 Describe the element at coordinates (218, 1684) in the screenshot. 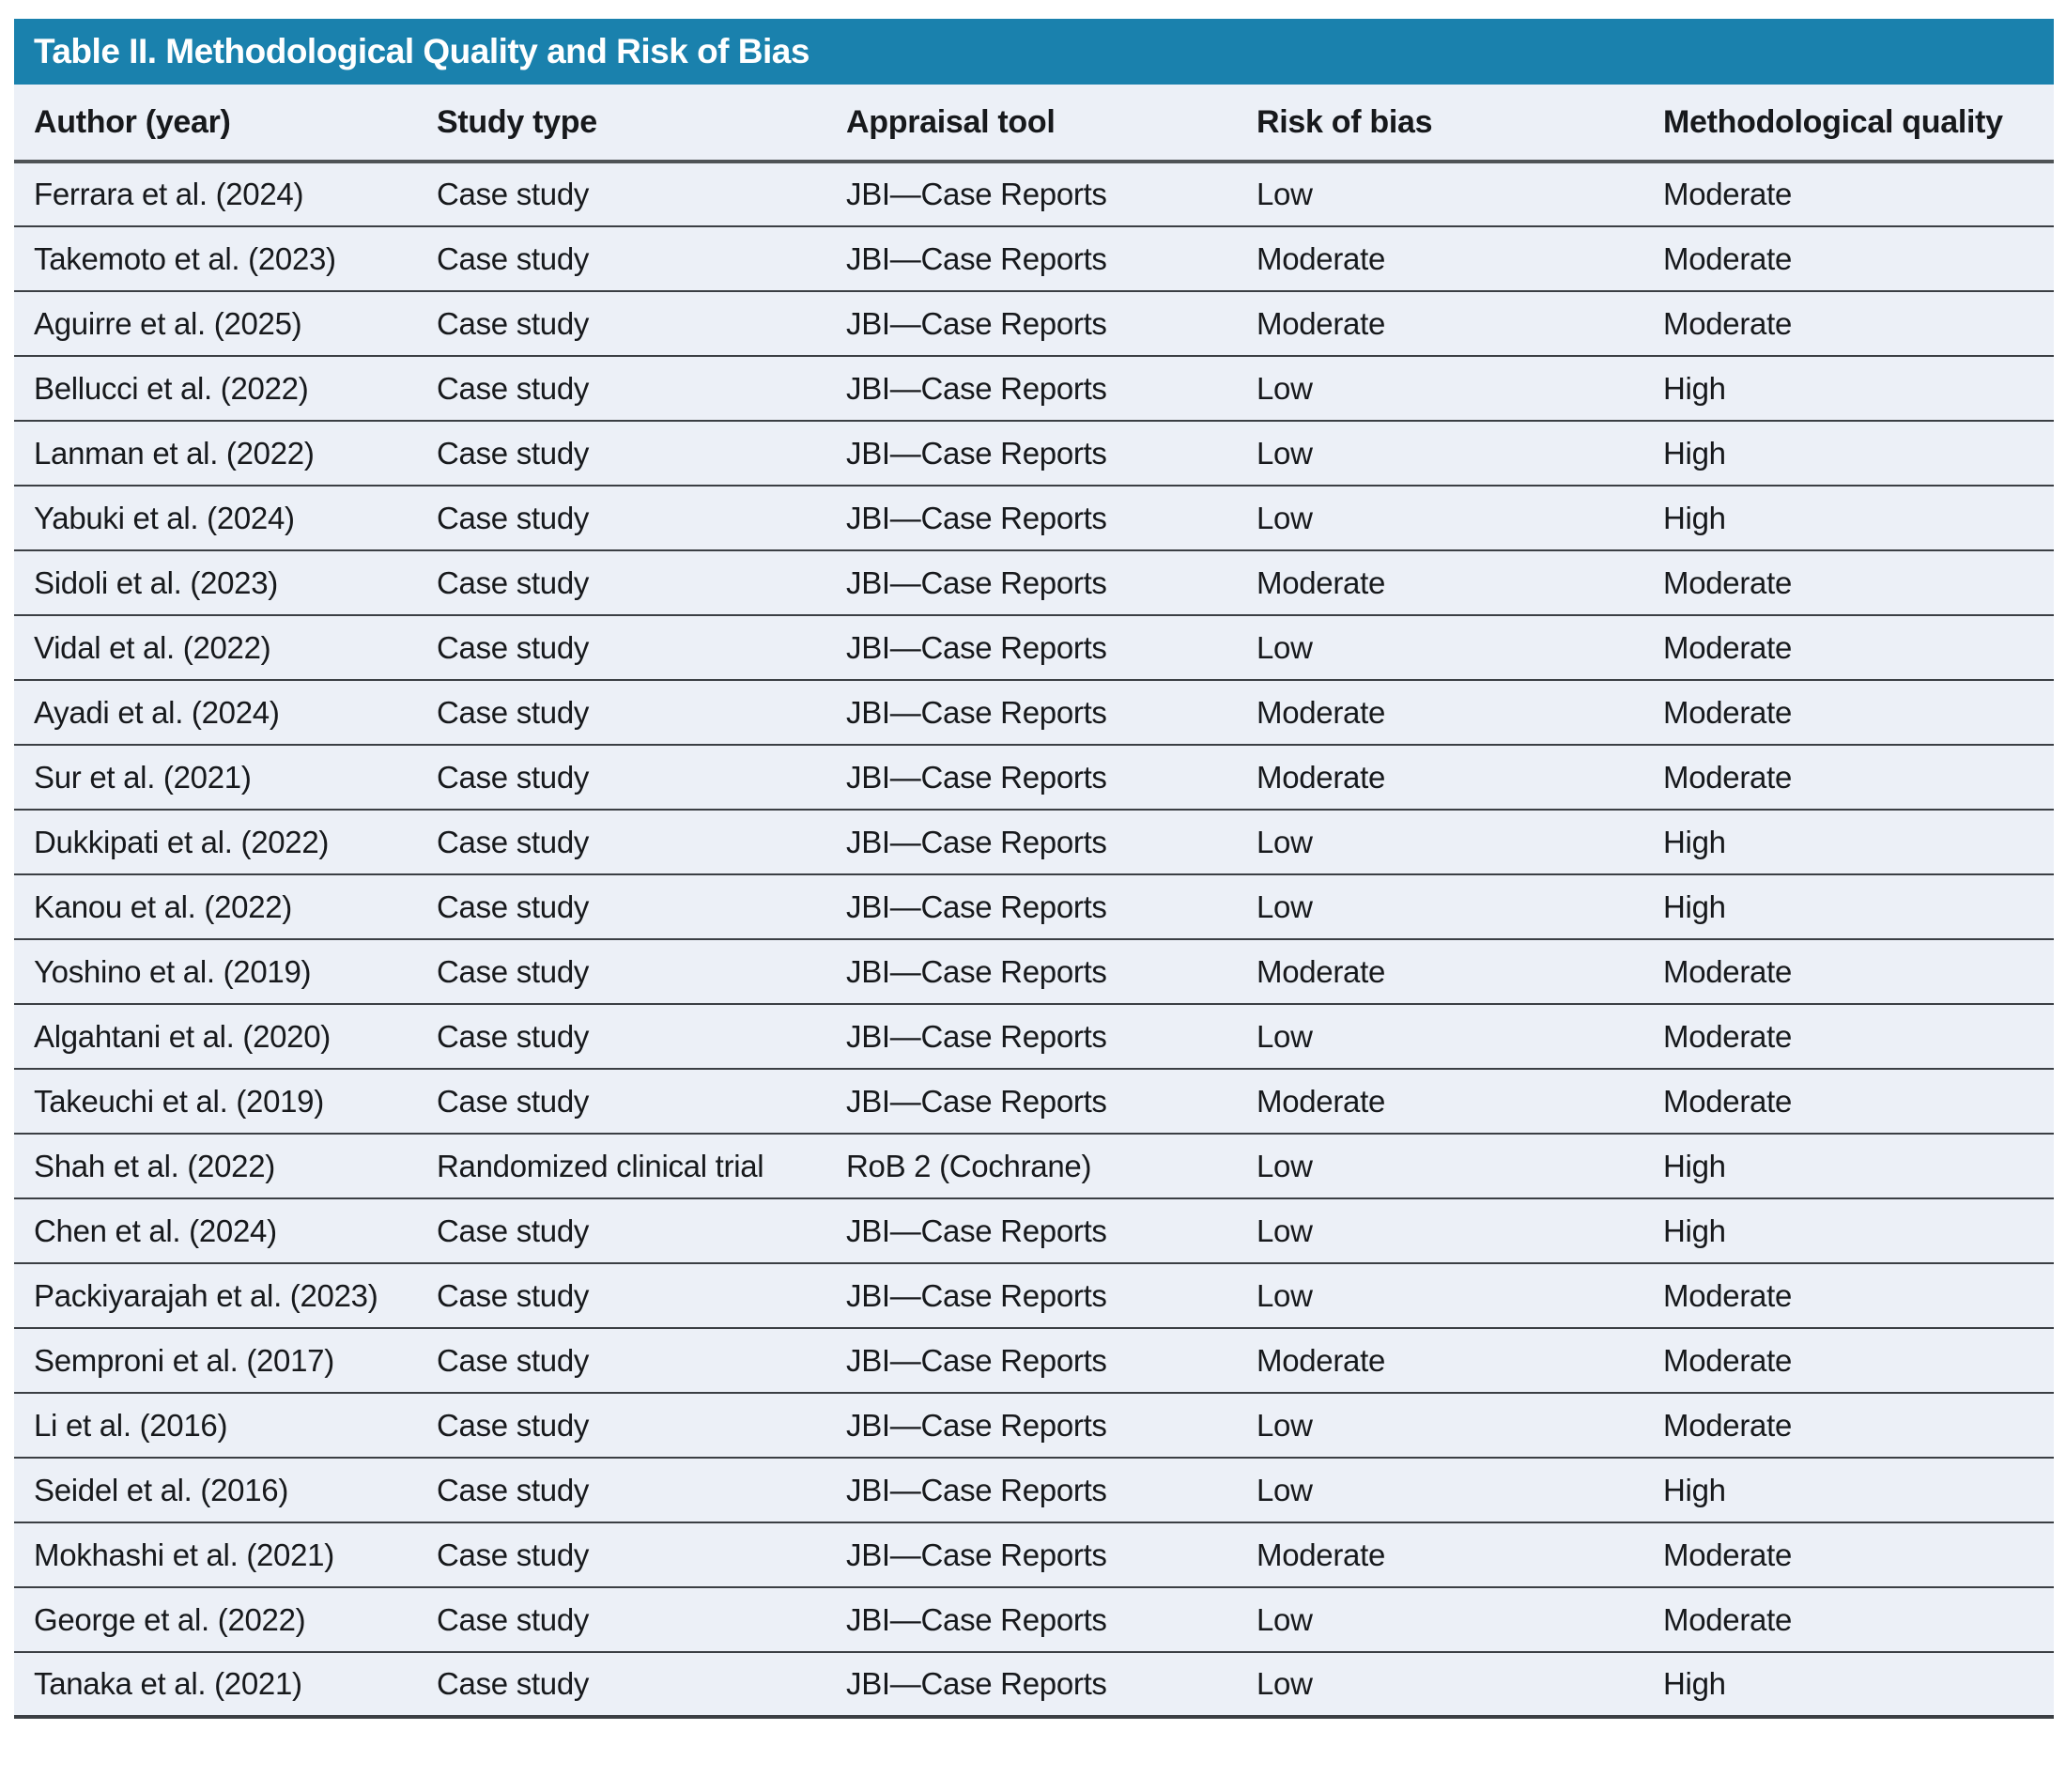

I see `cell-author: Tanaka et al. (2021)` at that location.